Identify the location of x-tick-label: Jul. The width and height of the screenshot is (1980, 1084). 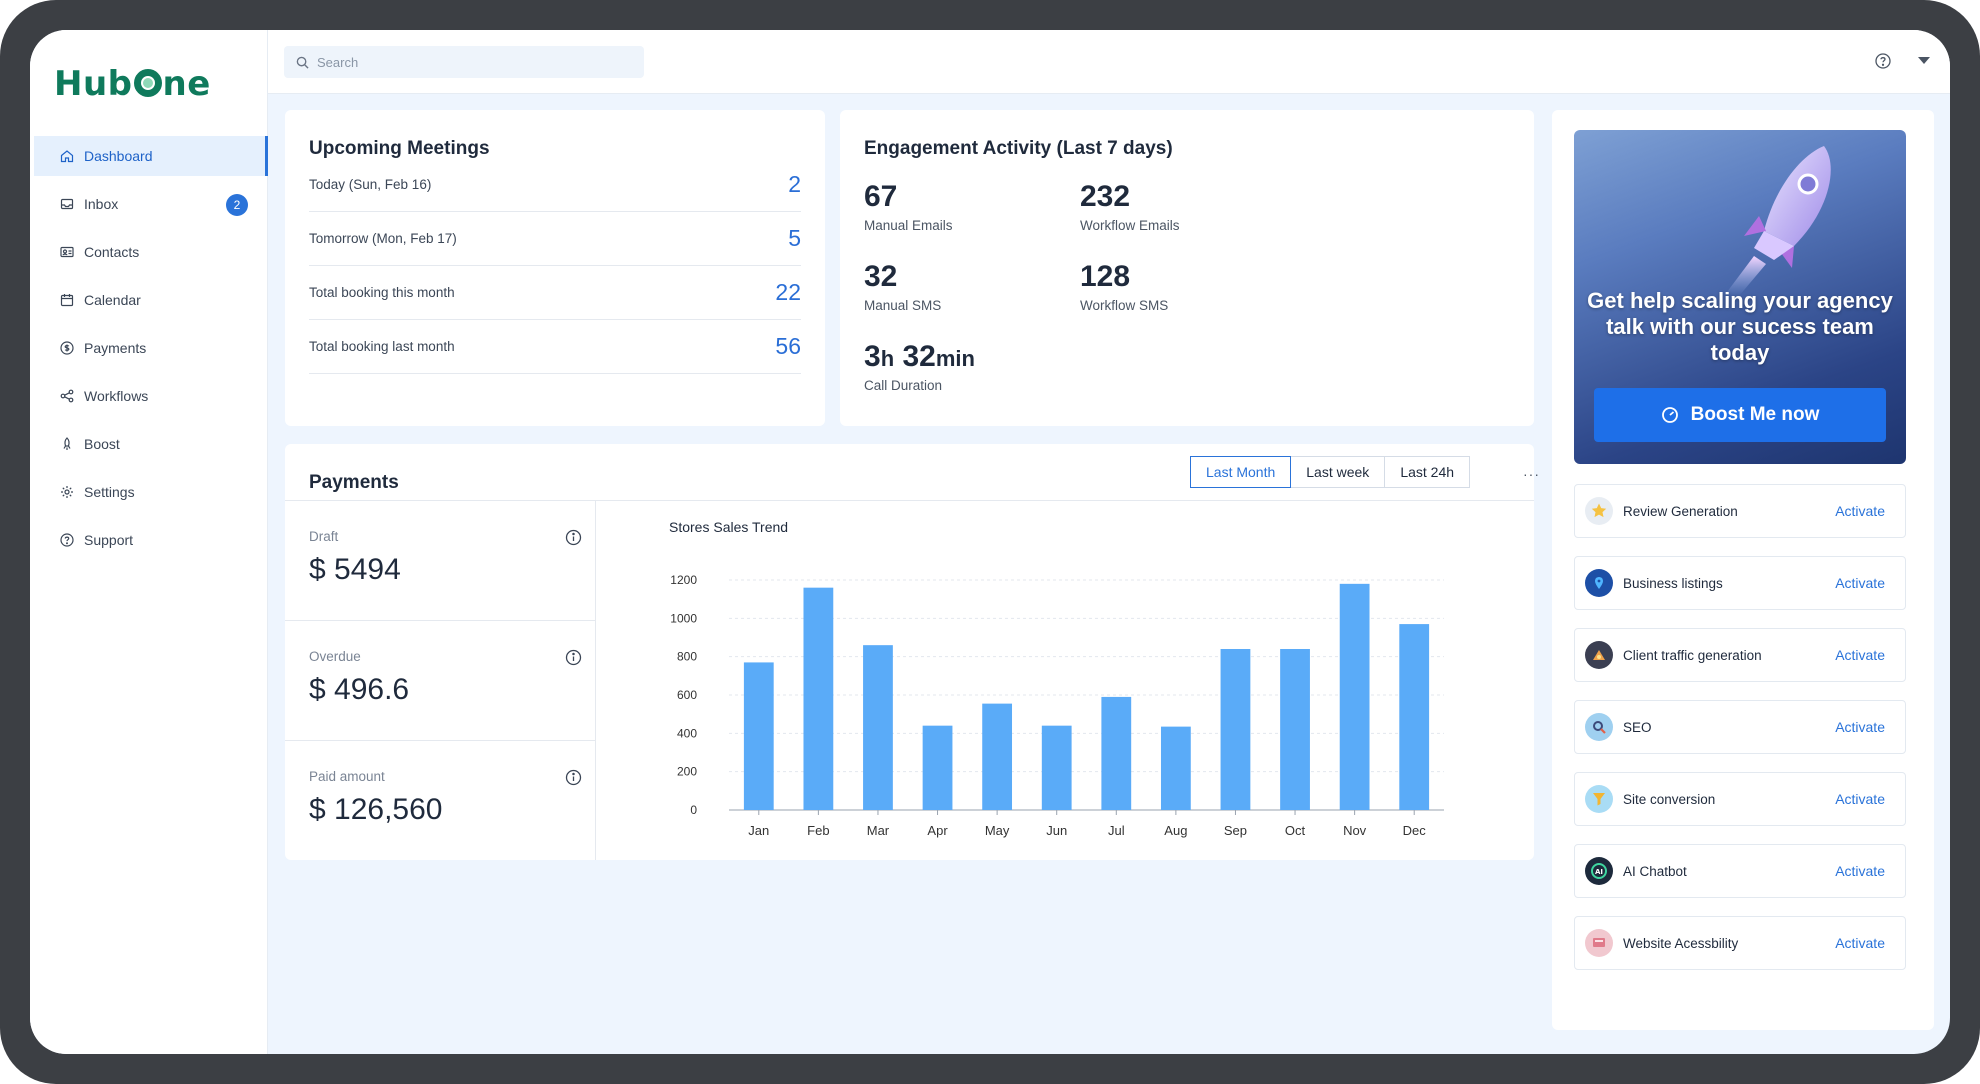
(1116, 830).